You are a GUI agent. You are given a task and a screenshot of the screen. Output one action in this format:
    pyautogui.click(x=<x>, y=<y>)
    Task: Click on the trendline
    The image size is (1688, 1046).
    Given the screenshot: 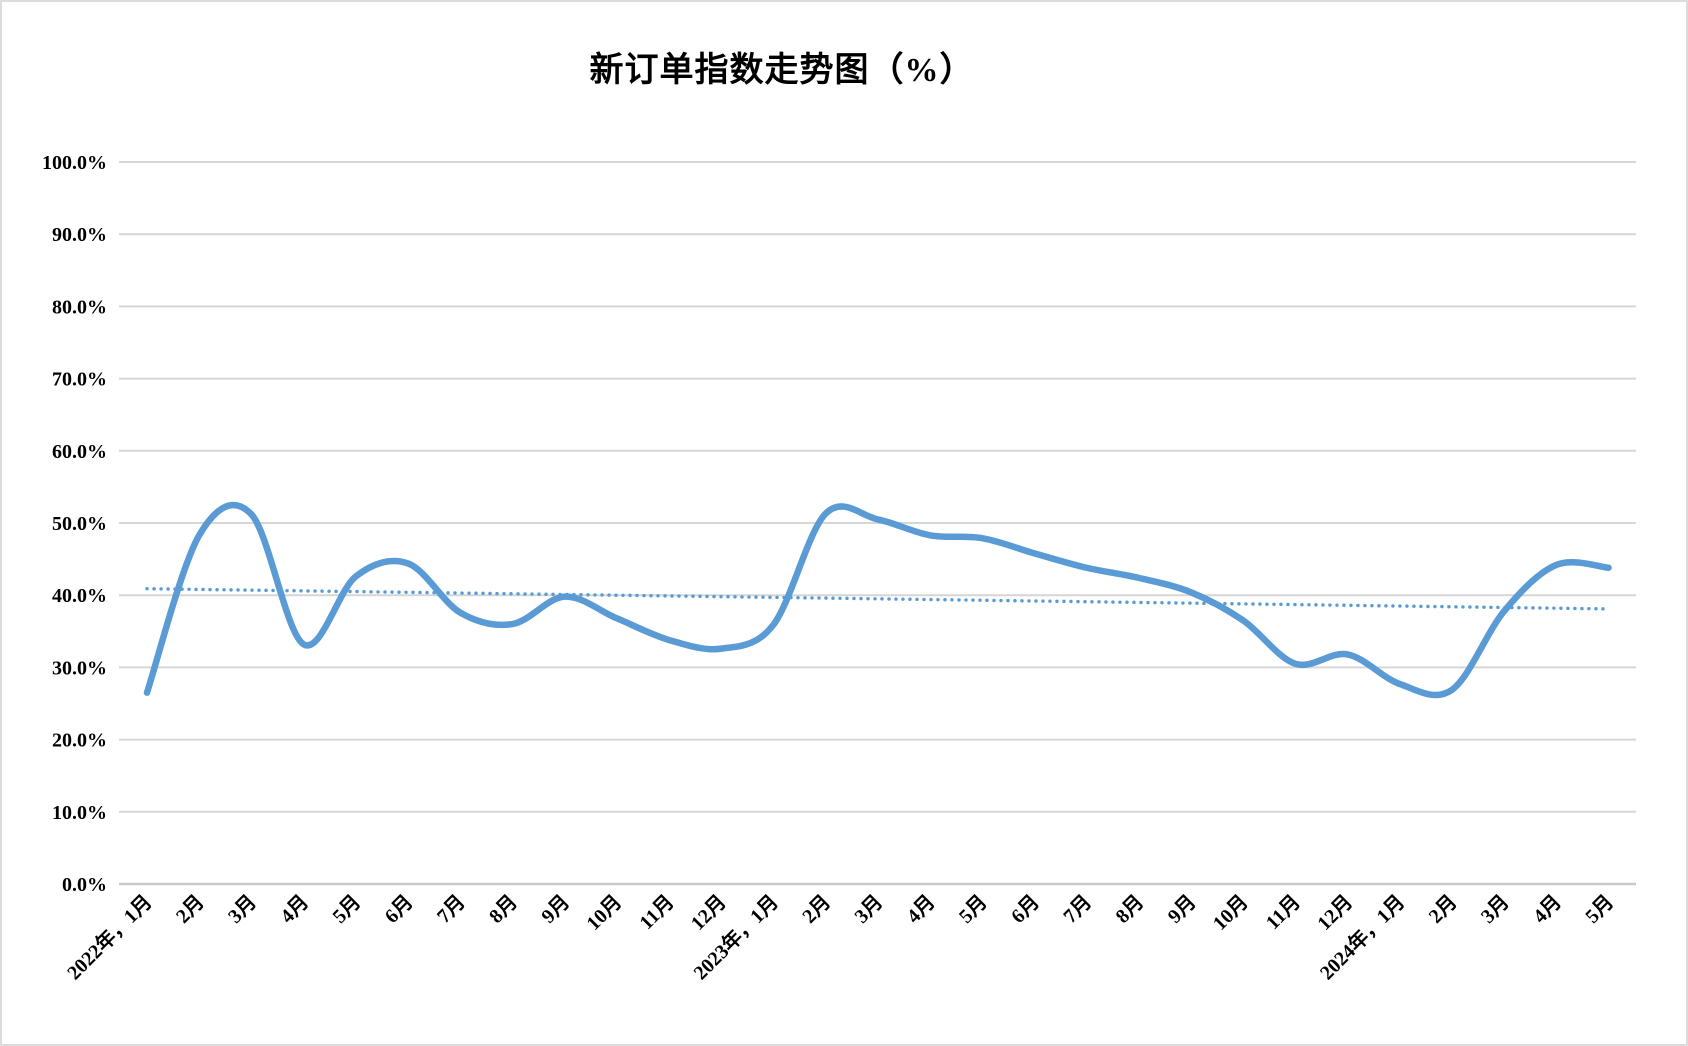 What is the action you would take?
    pyautogui.click(x=878, y=599)
    